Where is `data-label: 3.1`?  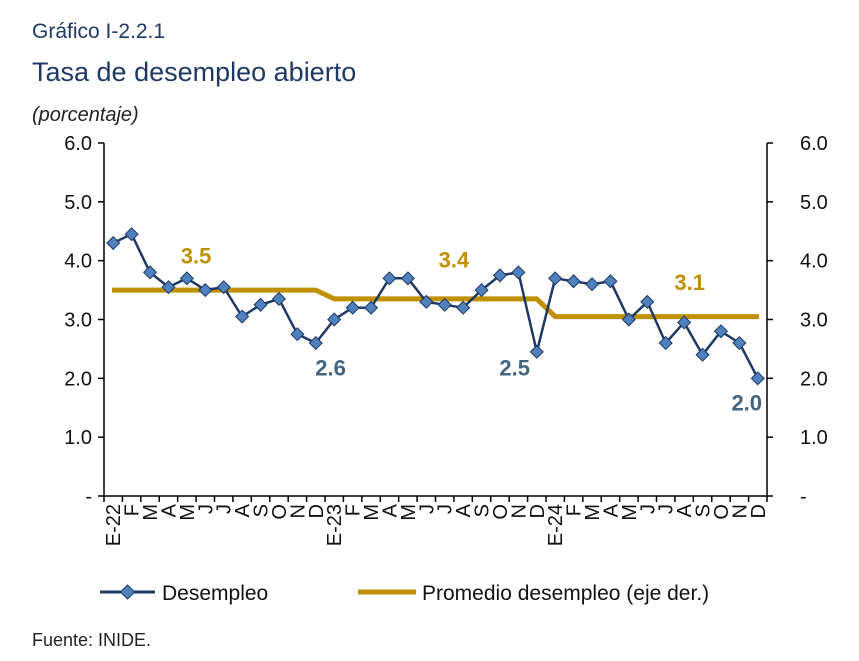 data-label: 3.1 is located at coordinates (689, 282).